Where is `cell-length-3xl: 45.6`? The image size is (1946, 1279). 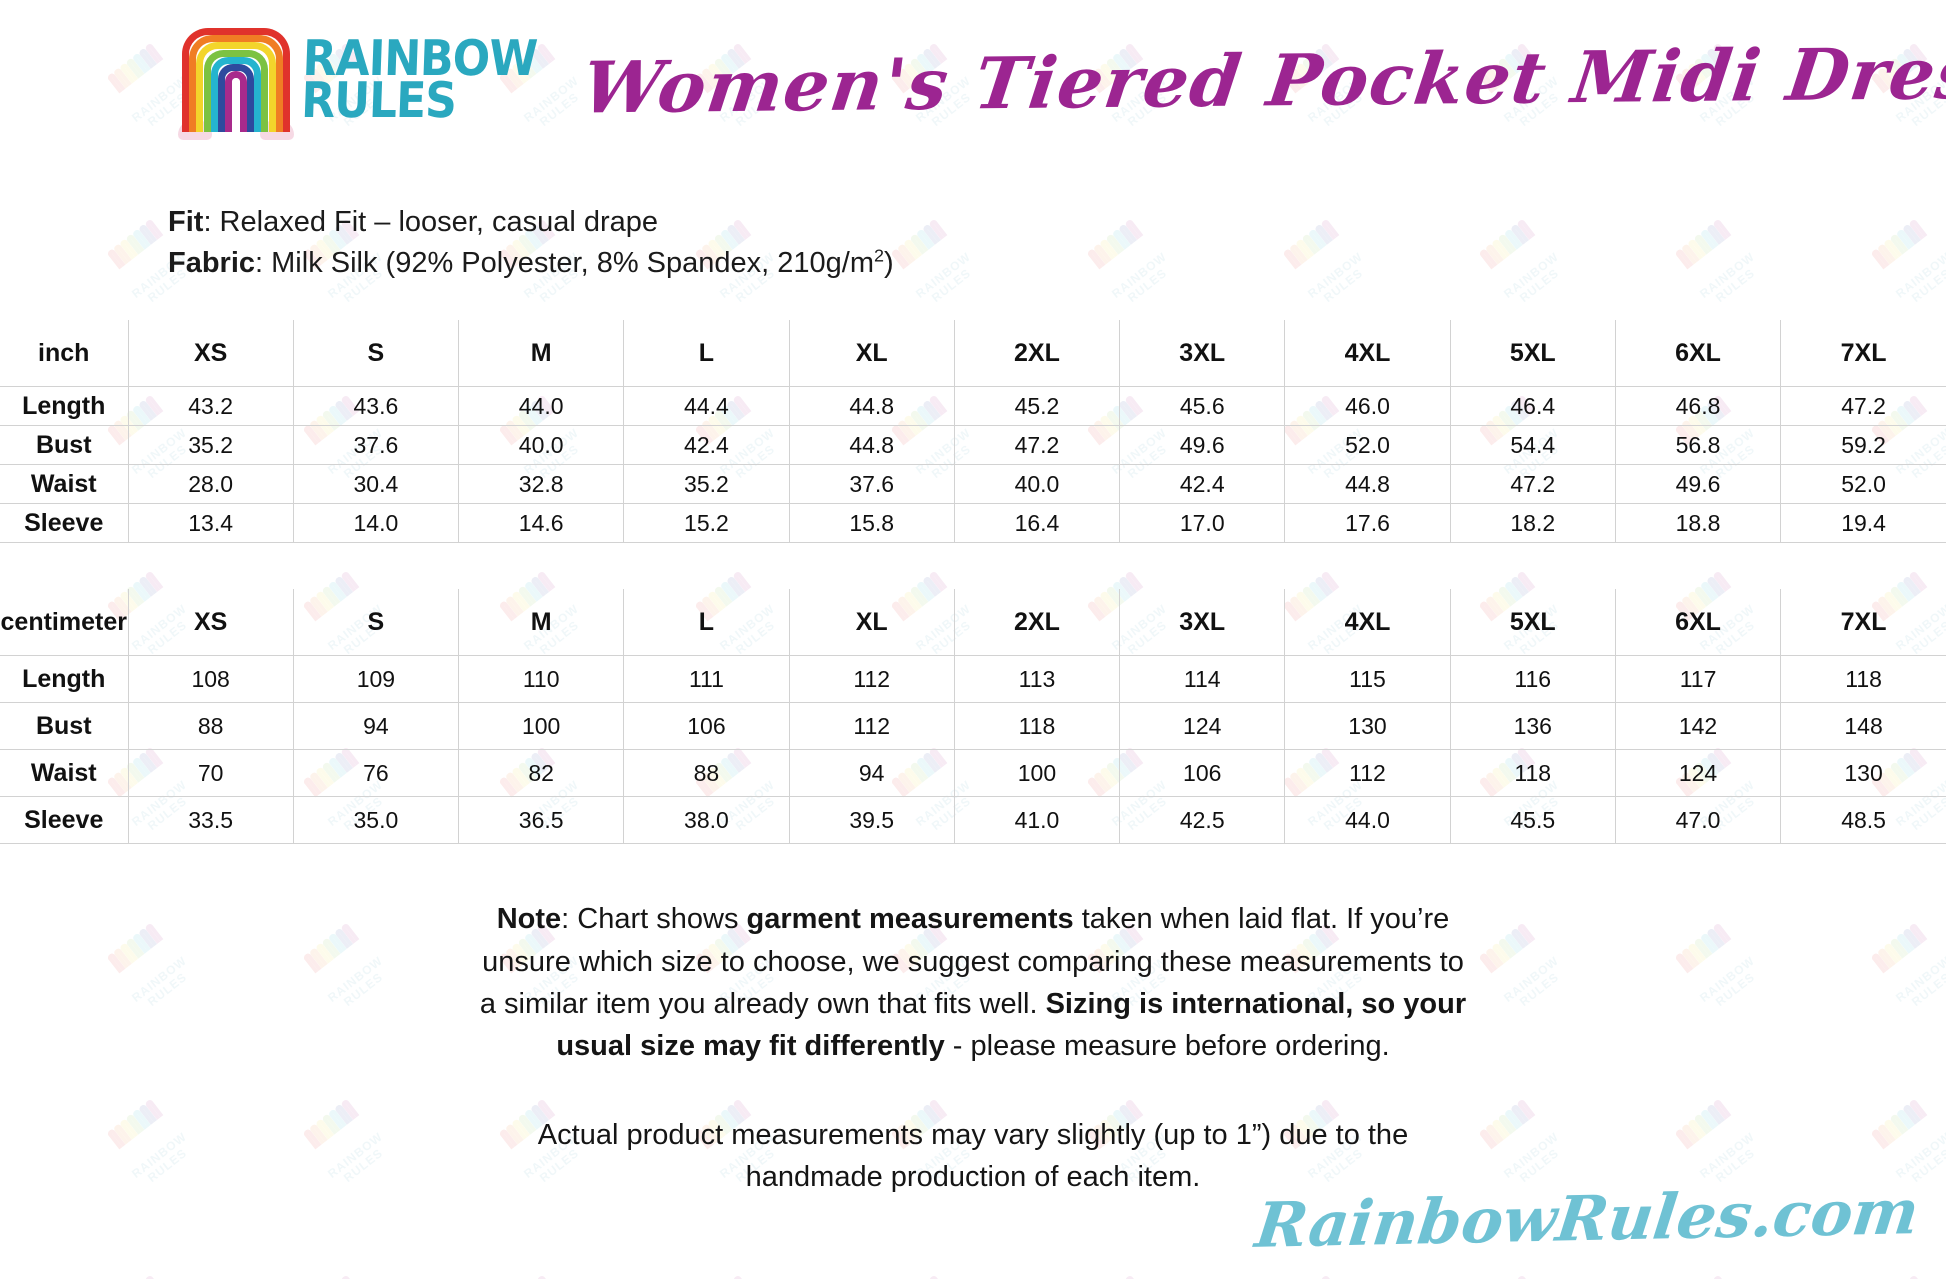
cell-length-3xl: 45.6 is located at coordinates (1202, 406).